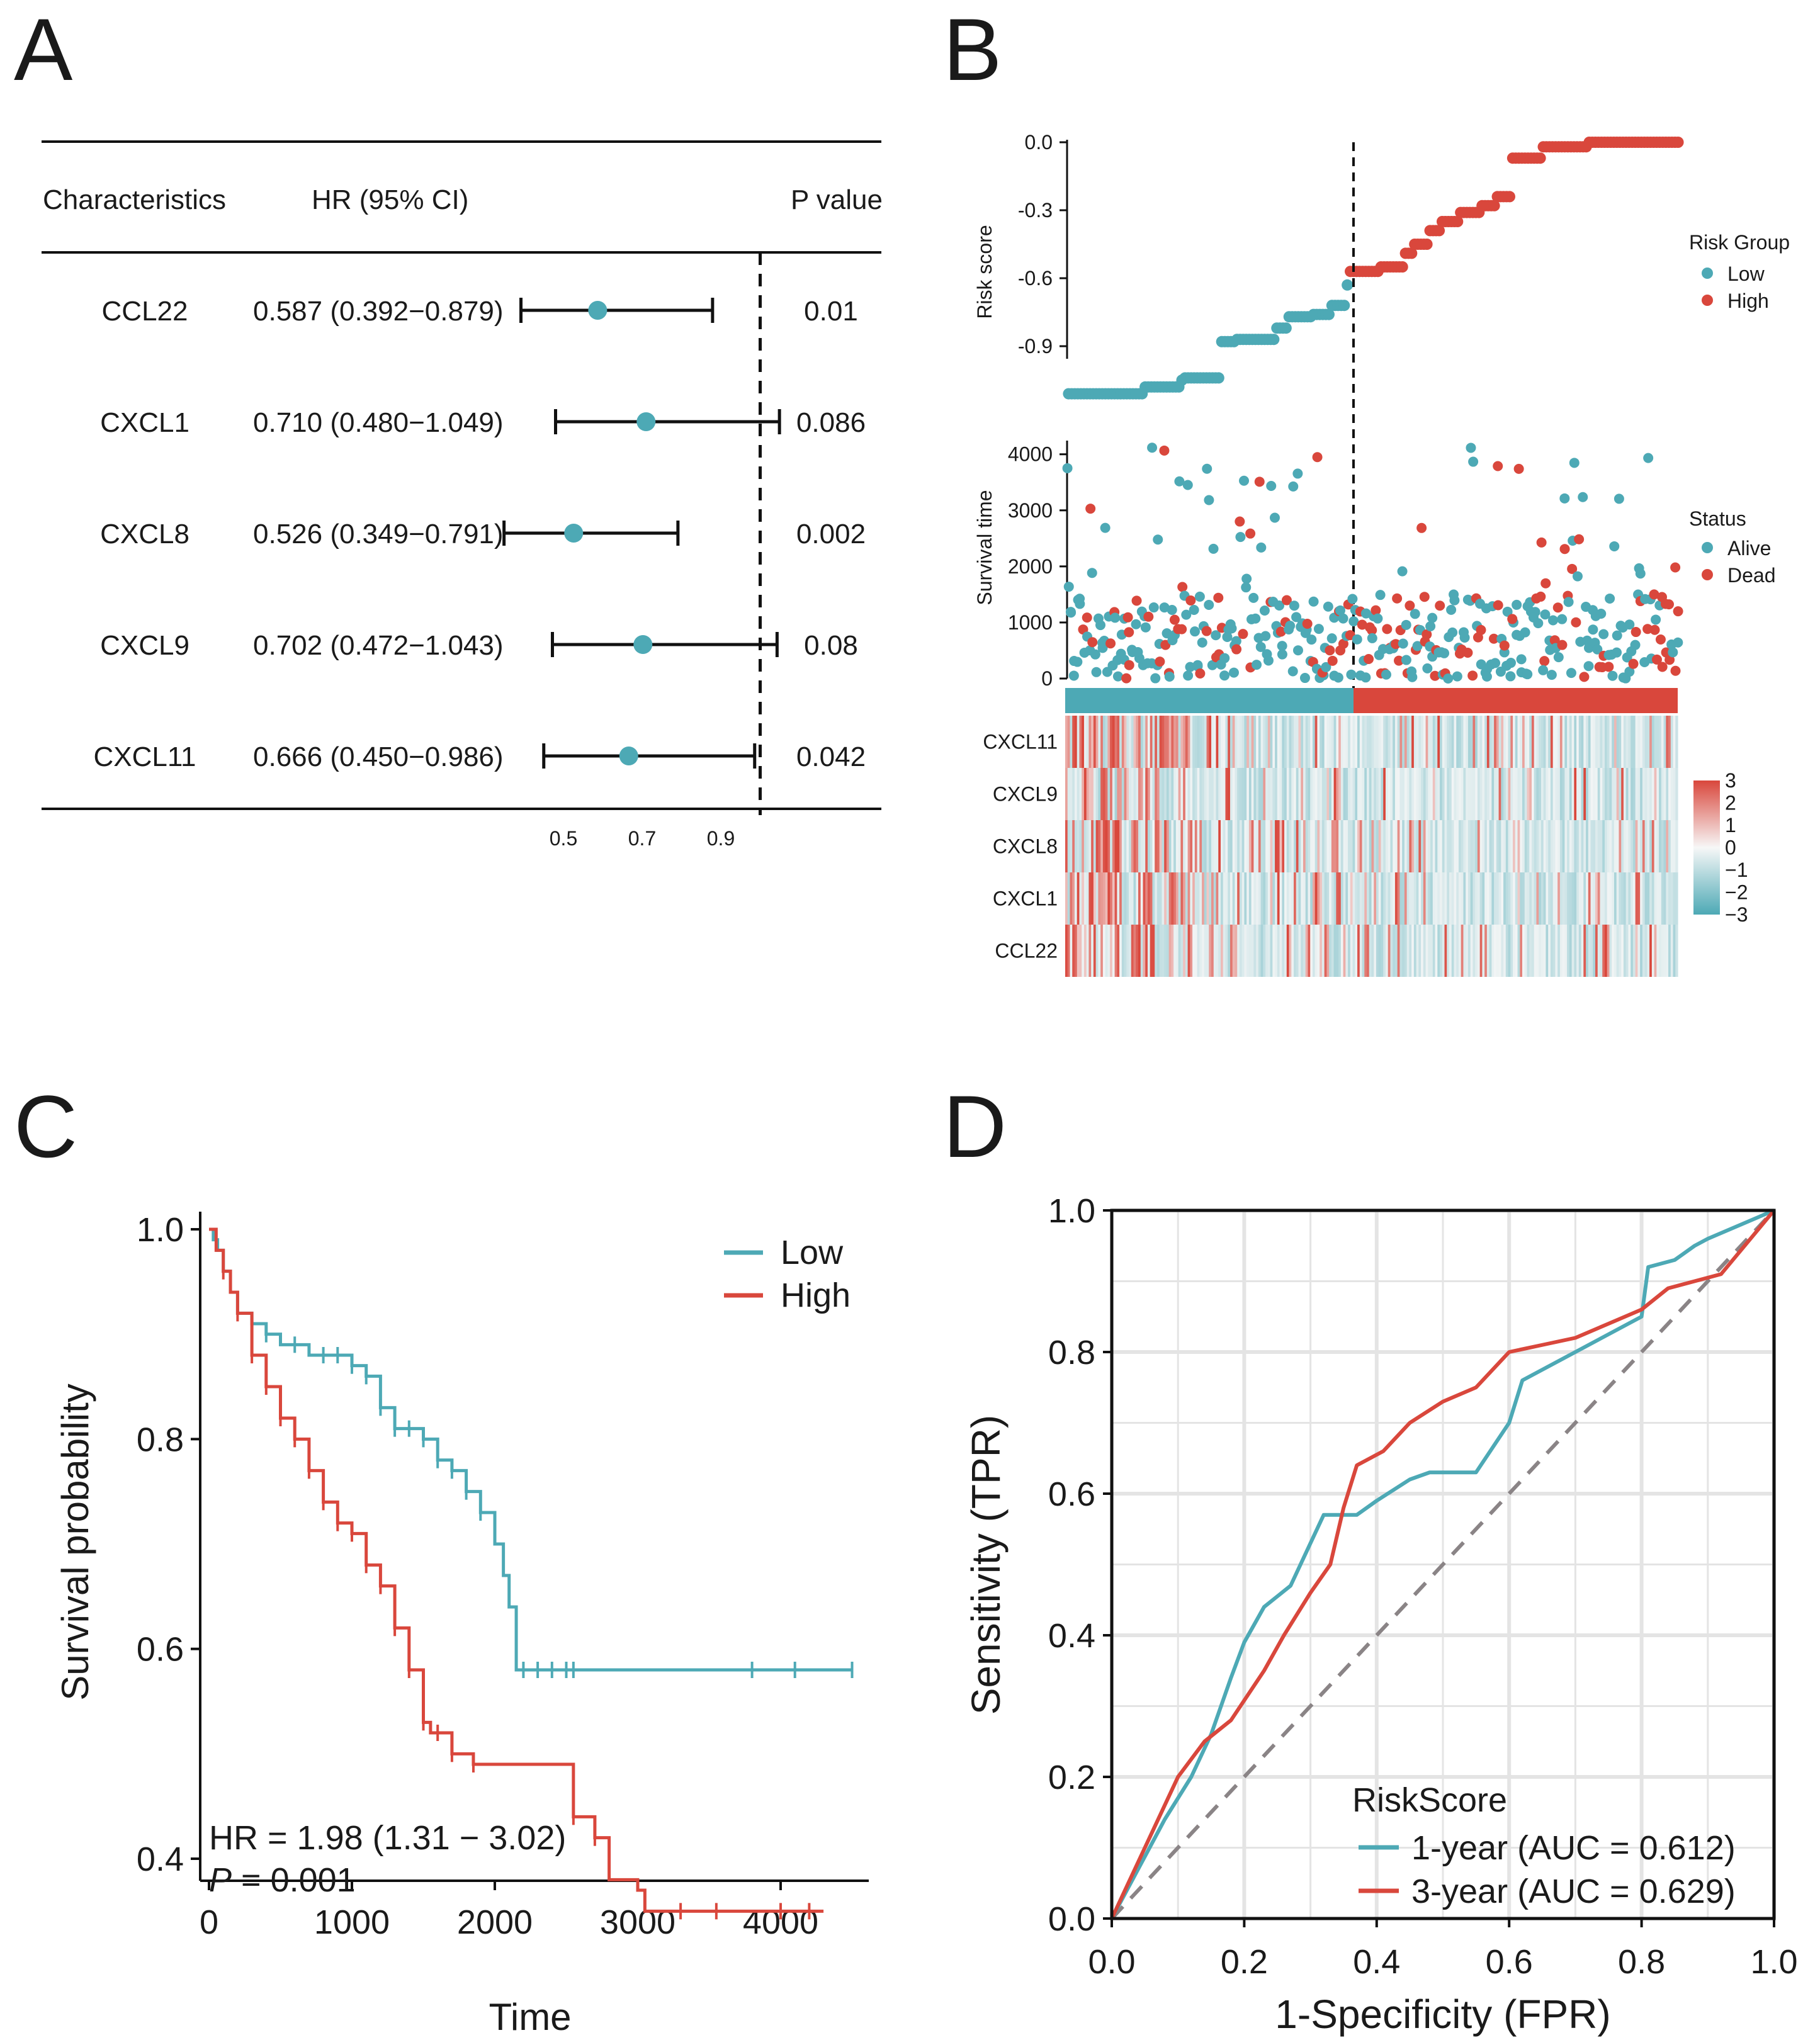 The width and height of the screenshot is (1820, 2040). Describe the element at coordinates (1748, 301) in the screenshot. I see `legend-high-label: High` at that location.